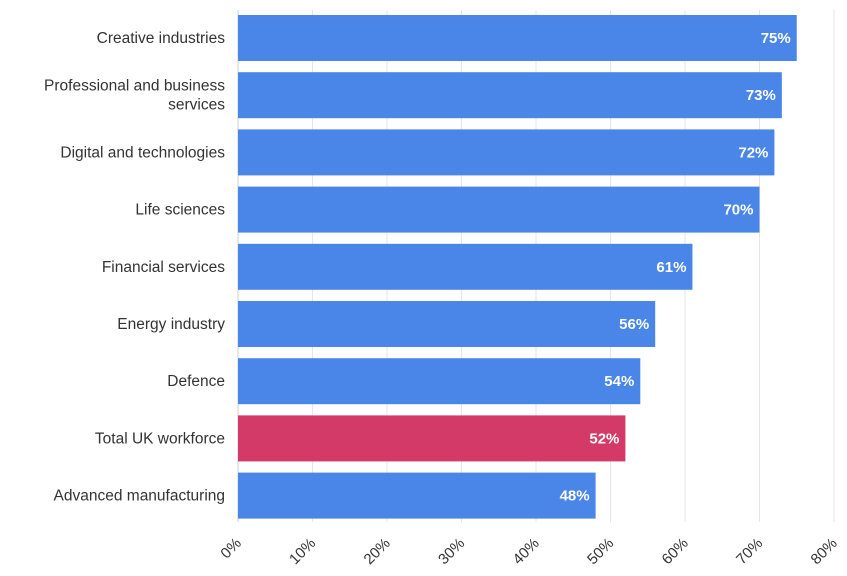  I want to click on x-tick-label: 20%, so click(377, 551).